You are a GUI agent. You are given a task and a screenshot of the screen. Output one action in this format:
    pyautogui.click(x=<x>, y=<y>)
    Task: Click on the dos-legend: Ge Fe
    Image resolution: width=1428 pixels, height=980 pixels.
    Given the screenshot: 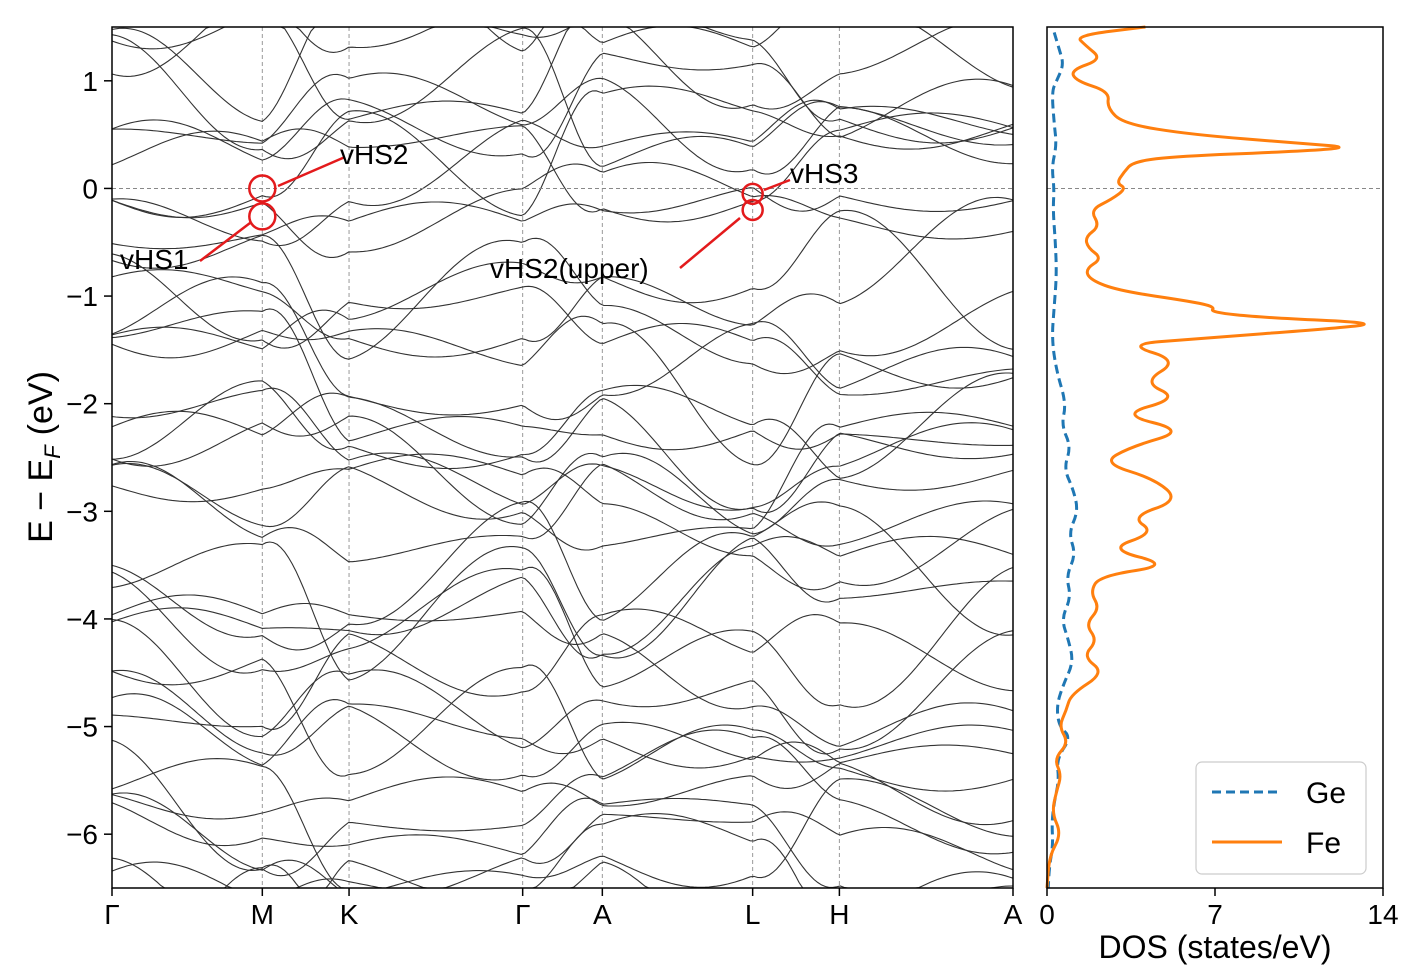 What is the action you would take?
    pyautogui.click(x=1281, y=818)
    